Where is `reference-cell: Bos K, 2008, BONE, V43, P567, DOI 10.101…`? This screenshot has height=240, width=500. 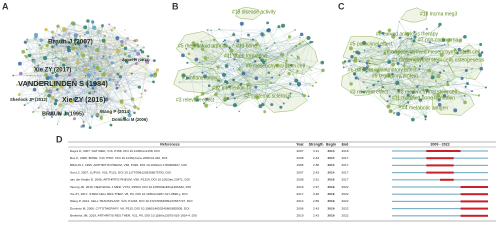 reference-cell: Bos K, 2008, BONE, V43, P567, DOI 10.101… is located at coordinates (118, 158).